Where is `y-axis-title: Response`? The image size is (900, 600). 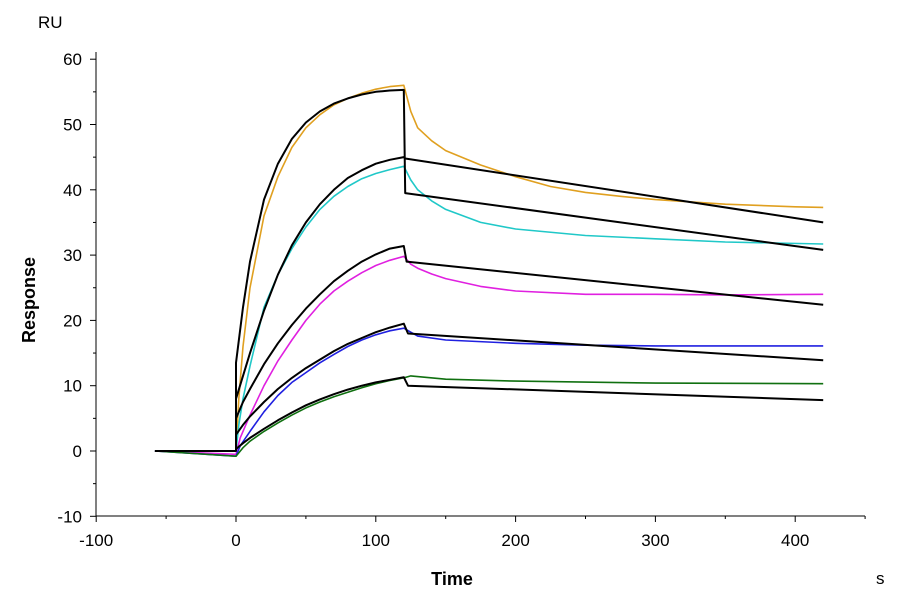 y-axis-title: Response is located at coordinates (29, 300).